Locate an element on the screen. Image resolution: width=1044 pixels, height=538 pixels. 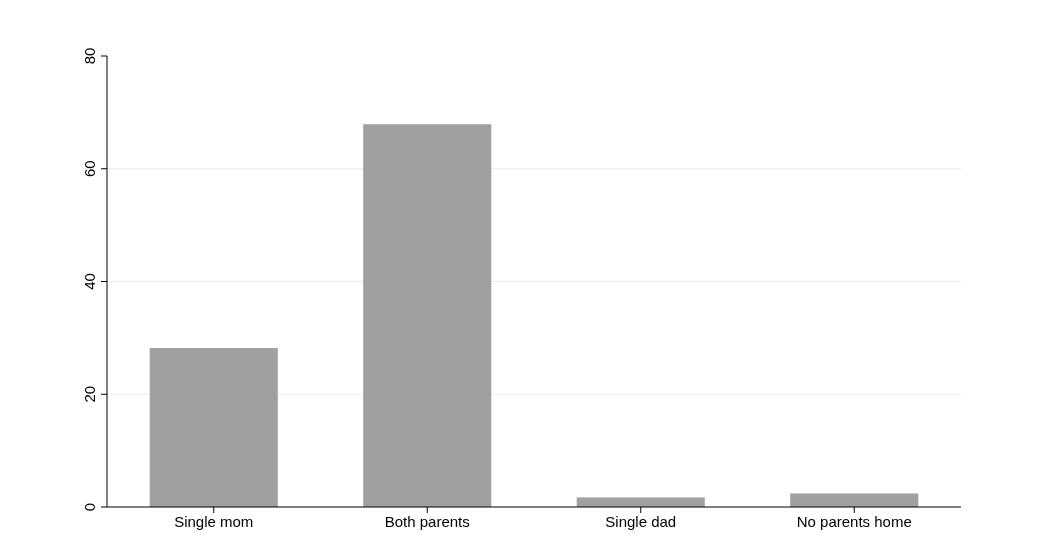
x-tick-label: Single mom is located at coordinates (214, 521).